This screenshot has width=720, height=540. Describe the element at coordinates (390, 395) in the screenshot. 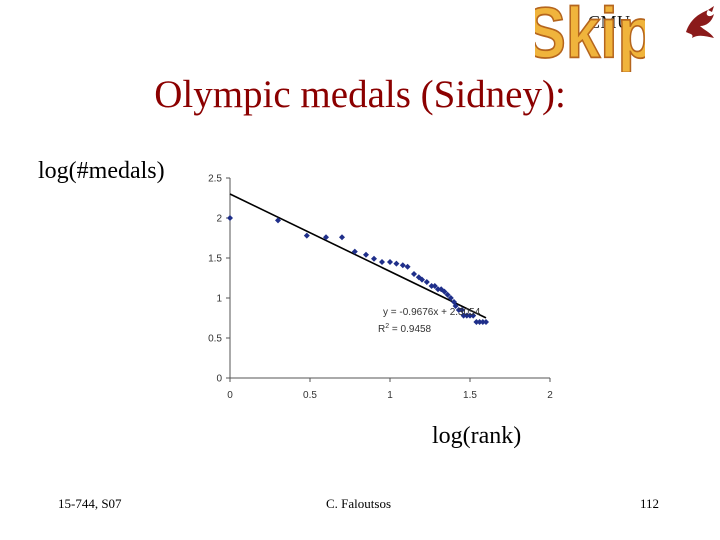

I see `x-tick-label: 1` at that location.